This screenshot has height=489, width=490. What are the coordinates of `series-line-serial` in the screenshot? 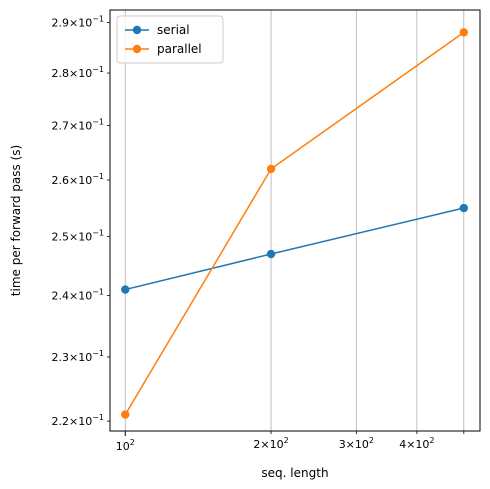 It's located at (294, 249).